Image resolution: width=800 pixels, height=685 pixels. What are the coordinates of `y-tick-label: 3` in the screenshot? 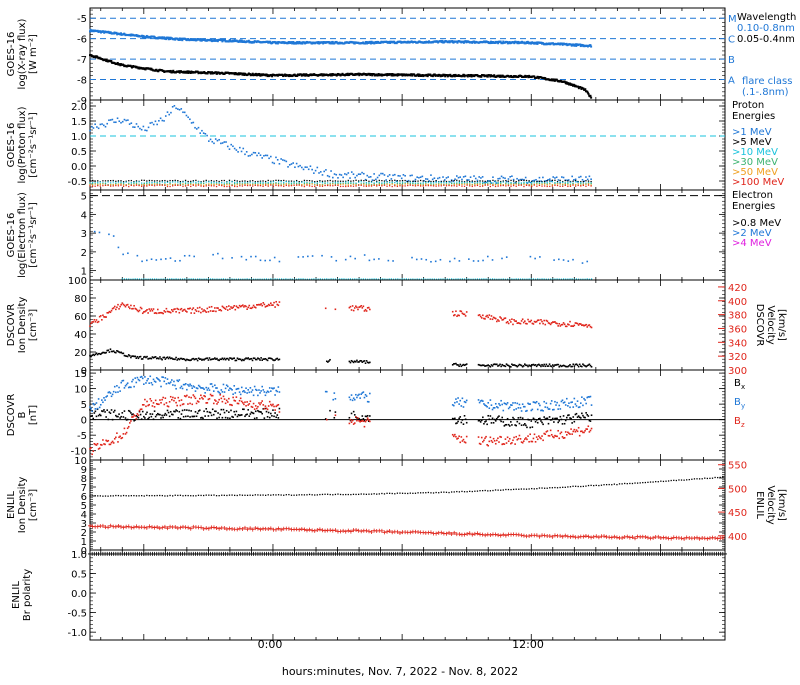 It's located at (84, 234).